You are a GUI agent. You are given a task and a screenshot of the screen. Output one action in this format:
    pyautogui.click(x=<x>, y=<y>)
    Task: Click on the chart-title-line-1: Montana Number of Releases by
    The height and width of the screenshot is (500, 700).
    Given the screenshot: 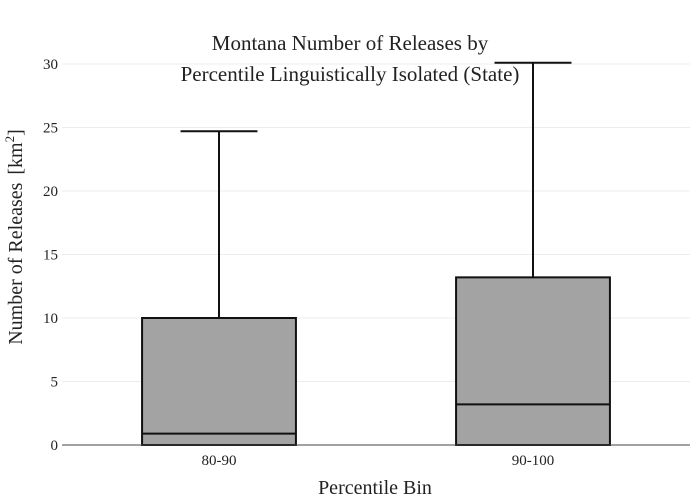 What is the action you would take?
    pyautogui.click(x=350, y=43)
    